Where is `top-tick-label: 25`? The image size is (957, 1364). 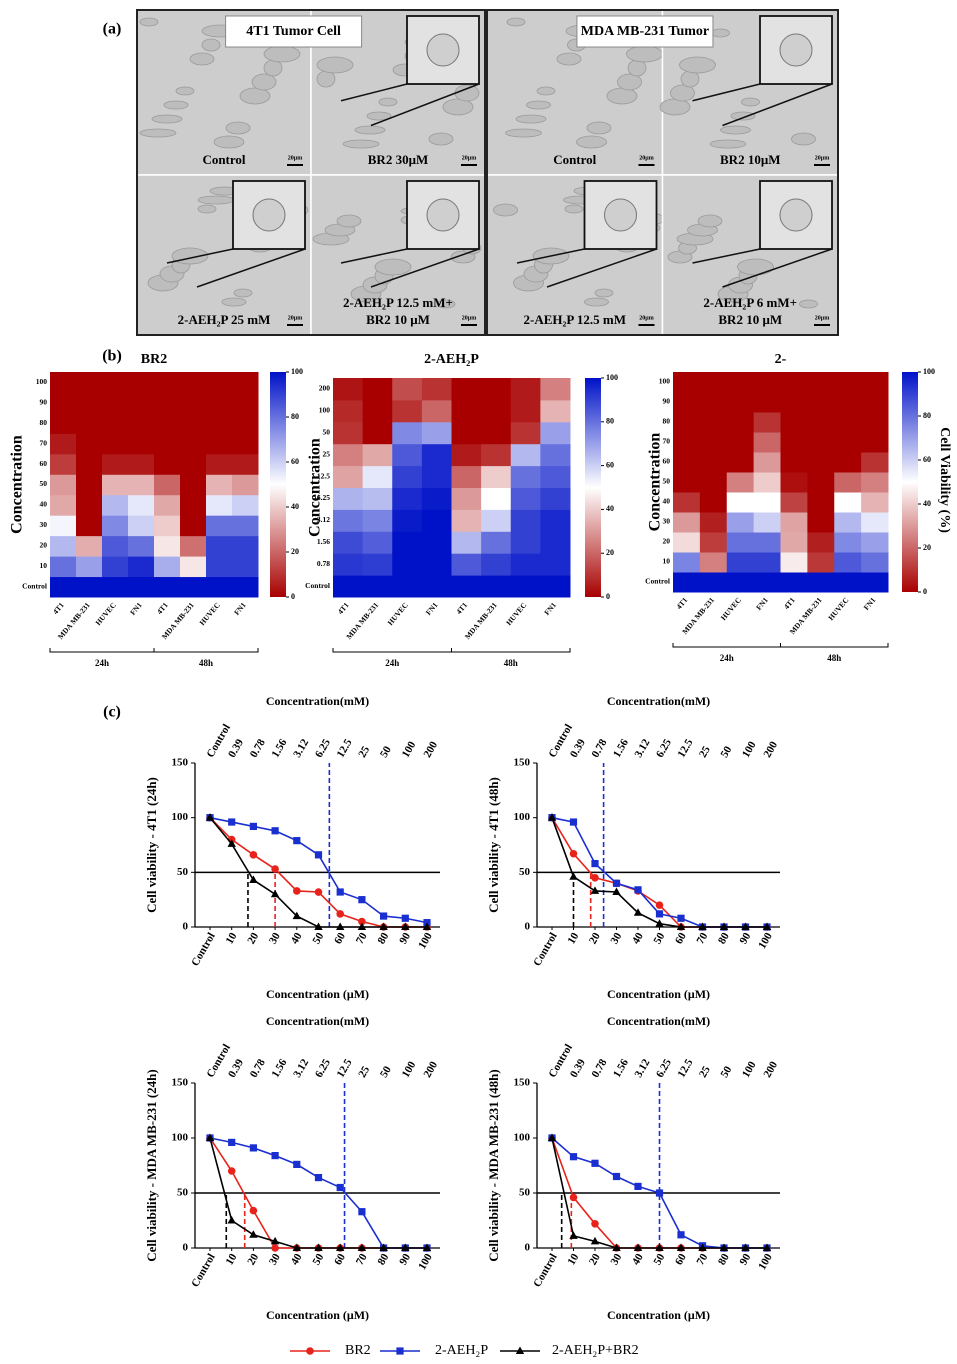 top-tick-label: 25 is located at coordinates (705, 752).